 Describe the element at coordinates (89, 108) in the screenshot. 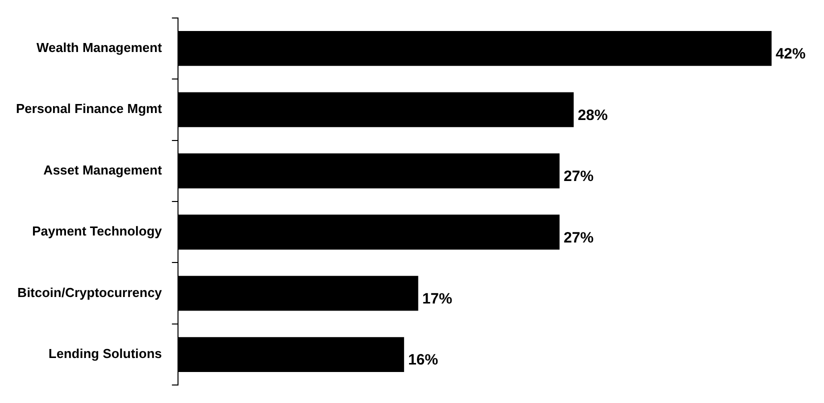

I see `y-tick-label: Personal Finance Mgmt` at that location.